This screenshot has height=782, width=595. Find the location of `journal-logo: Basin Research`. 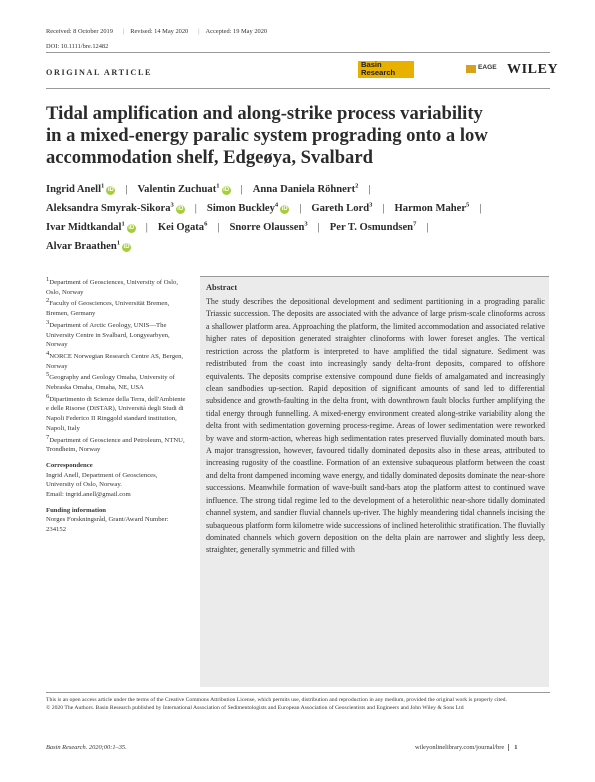

journal-logo: Basin Research is located at coordinates (386, 69).